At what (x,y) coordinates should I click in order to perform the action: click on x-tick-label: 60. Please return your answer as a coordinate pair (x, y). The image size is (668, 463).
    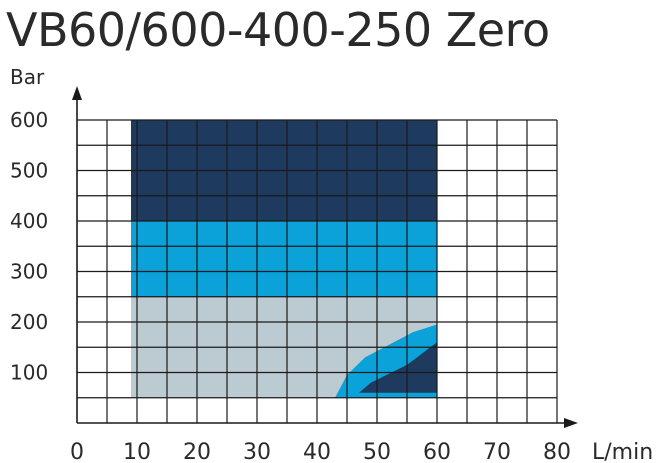
    Looking at the image, I should click on (437, 451).